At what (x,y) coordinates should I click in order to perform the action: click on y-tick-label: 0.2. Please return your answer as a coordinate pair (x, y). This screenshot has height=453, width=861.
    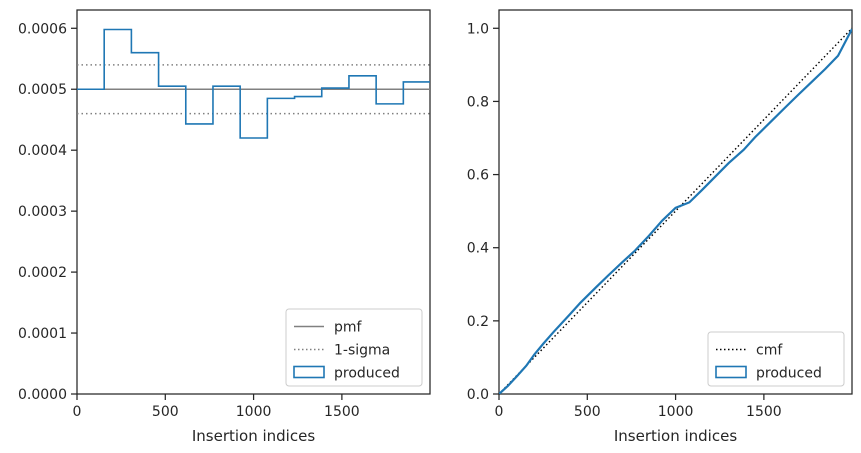
    Looking at the image, I should click on (478, 322).